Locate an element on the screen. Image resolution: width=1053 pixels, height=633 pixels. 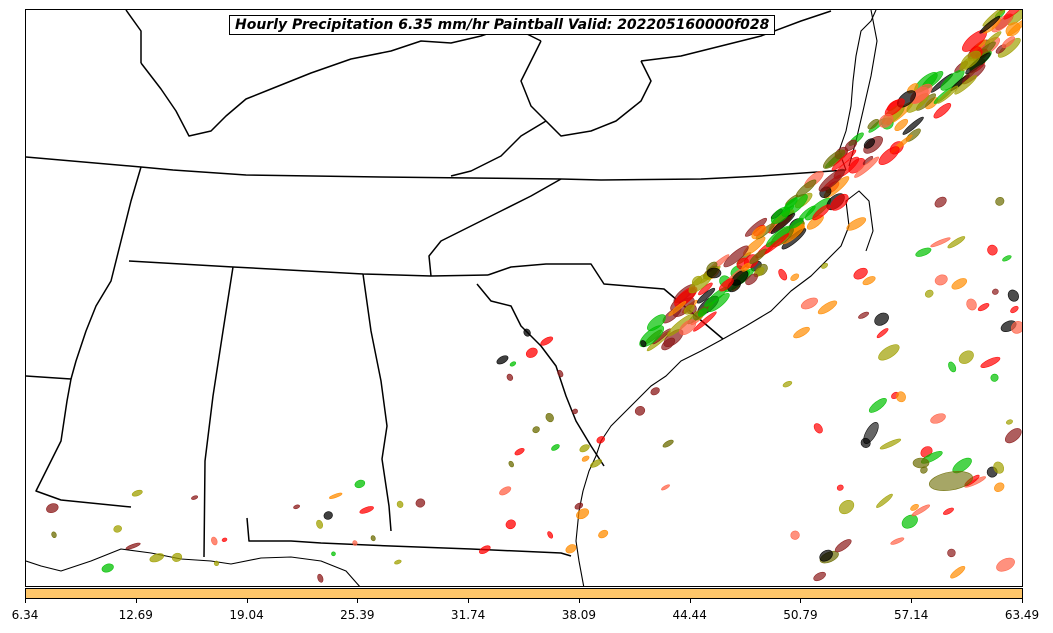
border-wv is located at coordinates (586, 88).